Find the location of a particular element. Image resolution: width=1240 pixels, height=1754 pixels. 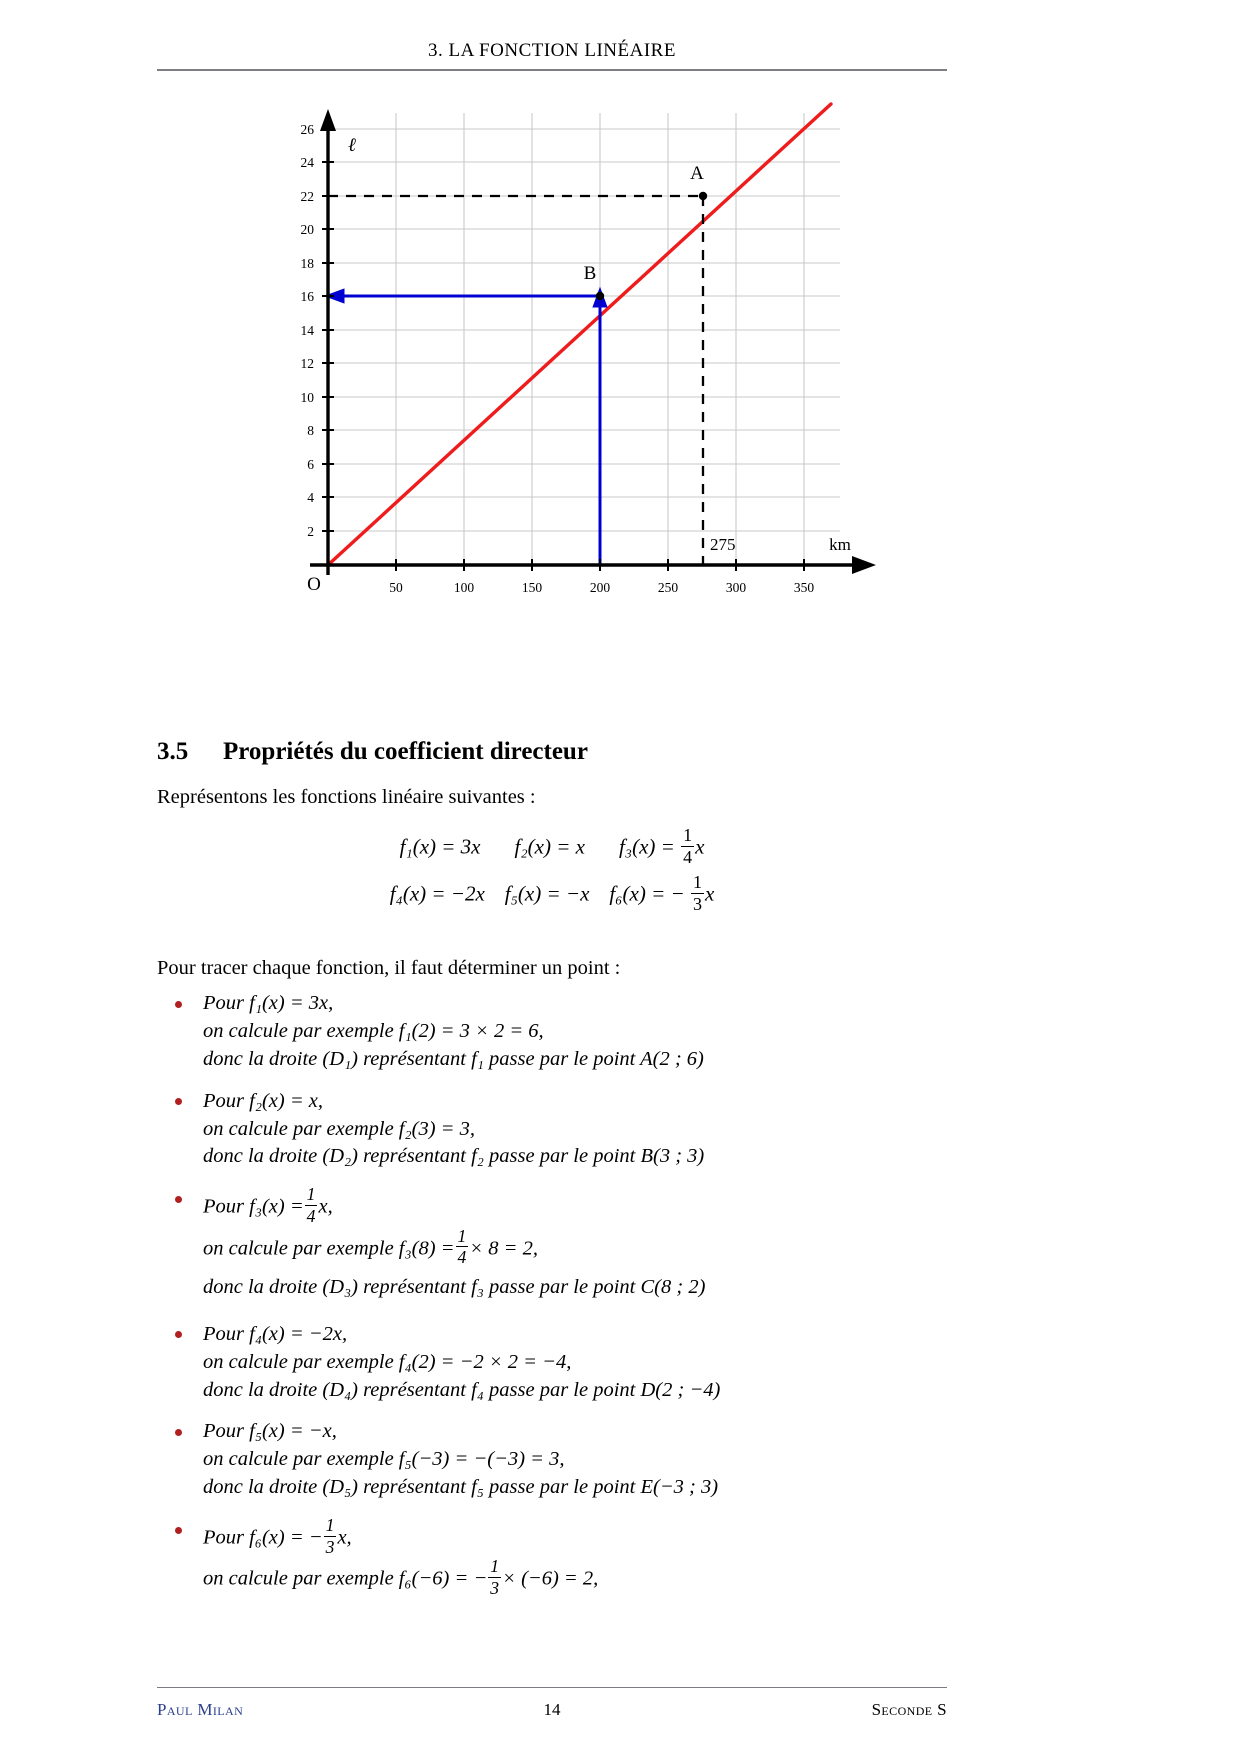

y-tick-label: 26 is located at coordinates (308, 129).